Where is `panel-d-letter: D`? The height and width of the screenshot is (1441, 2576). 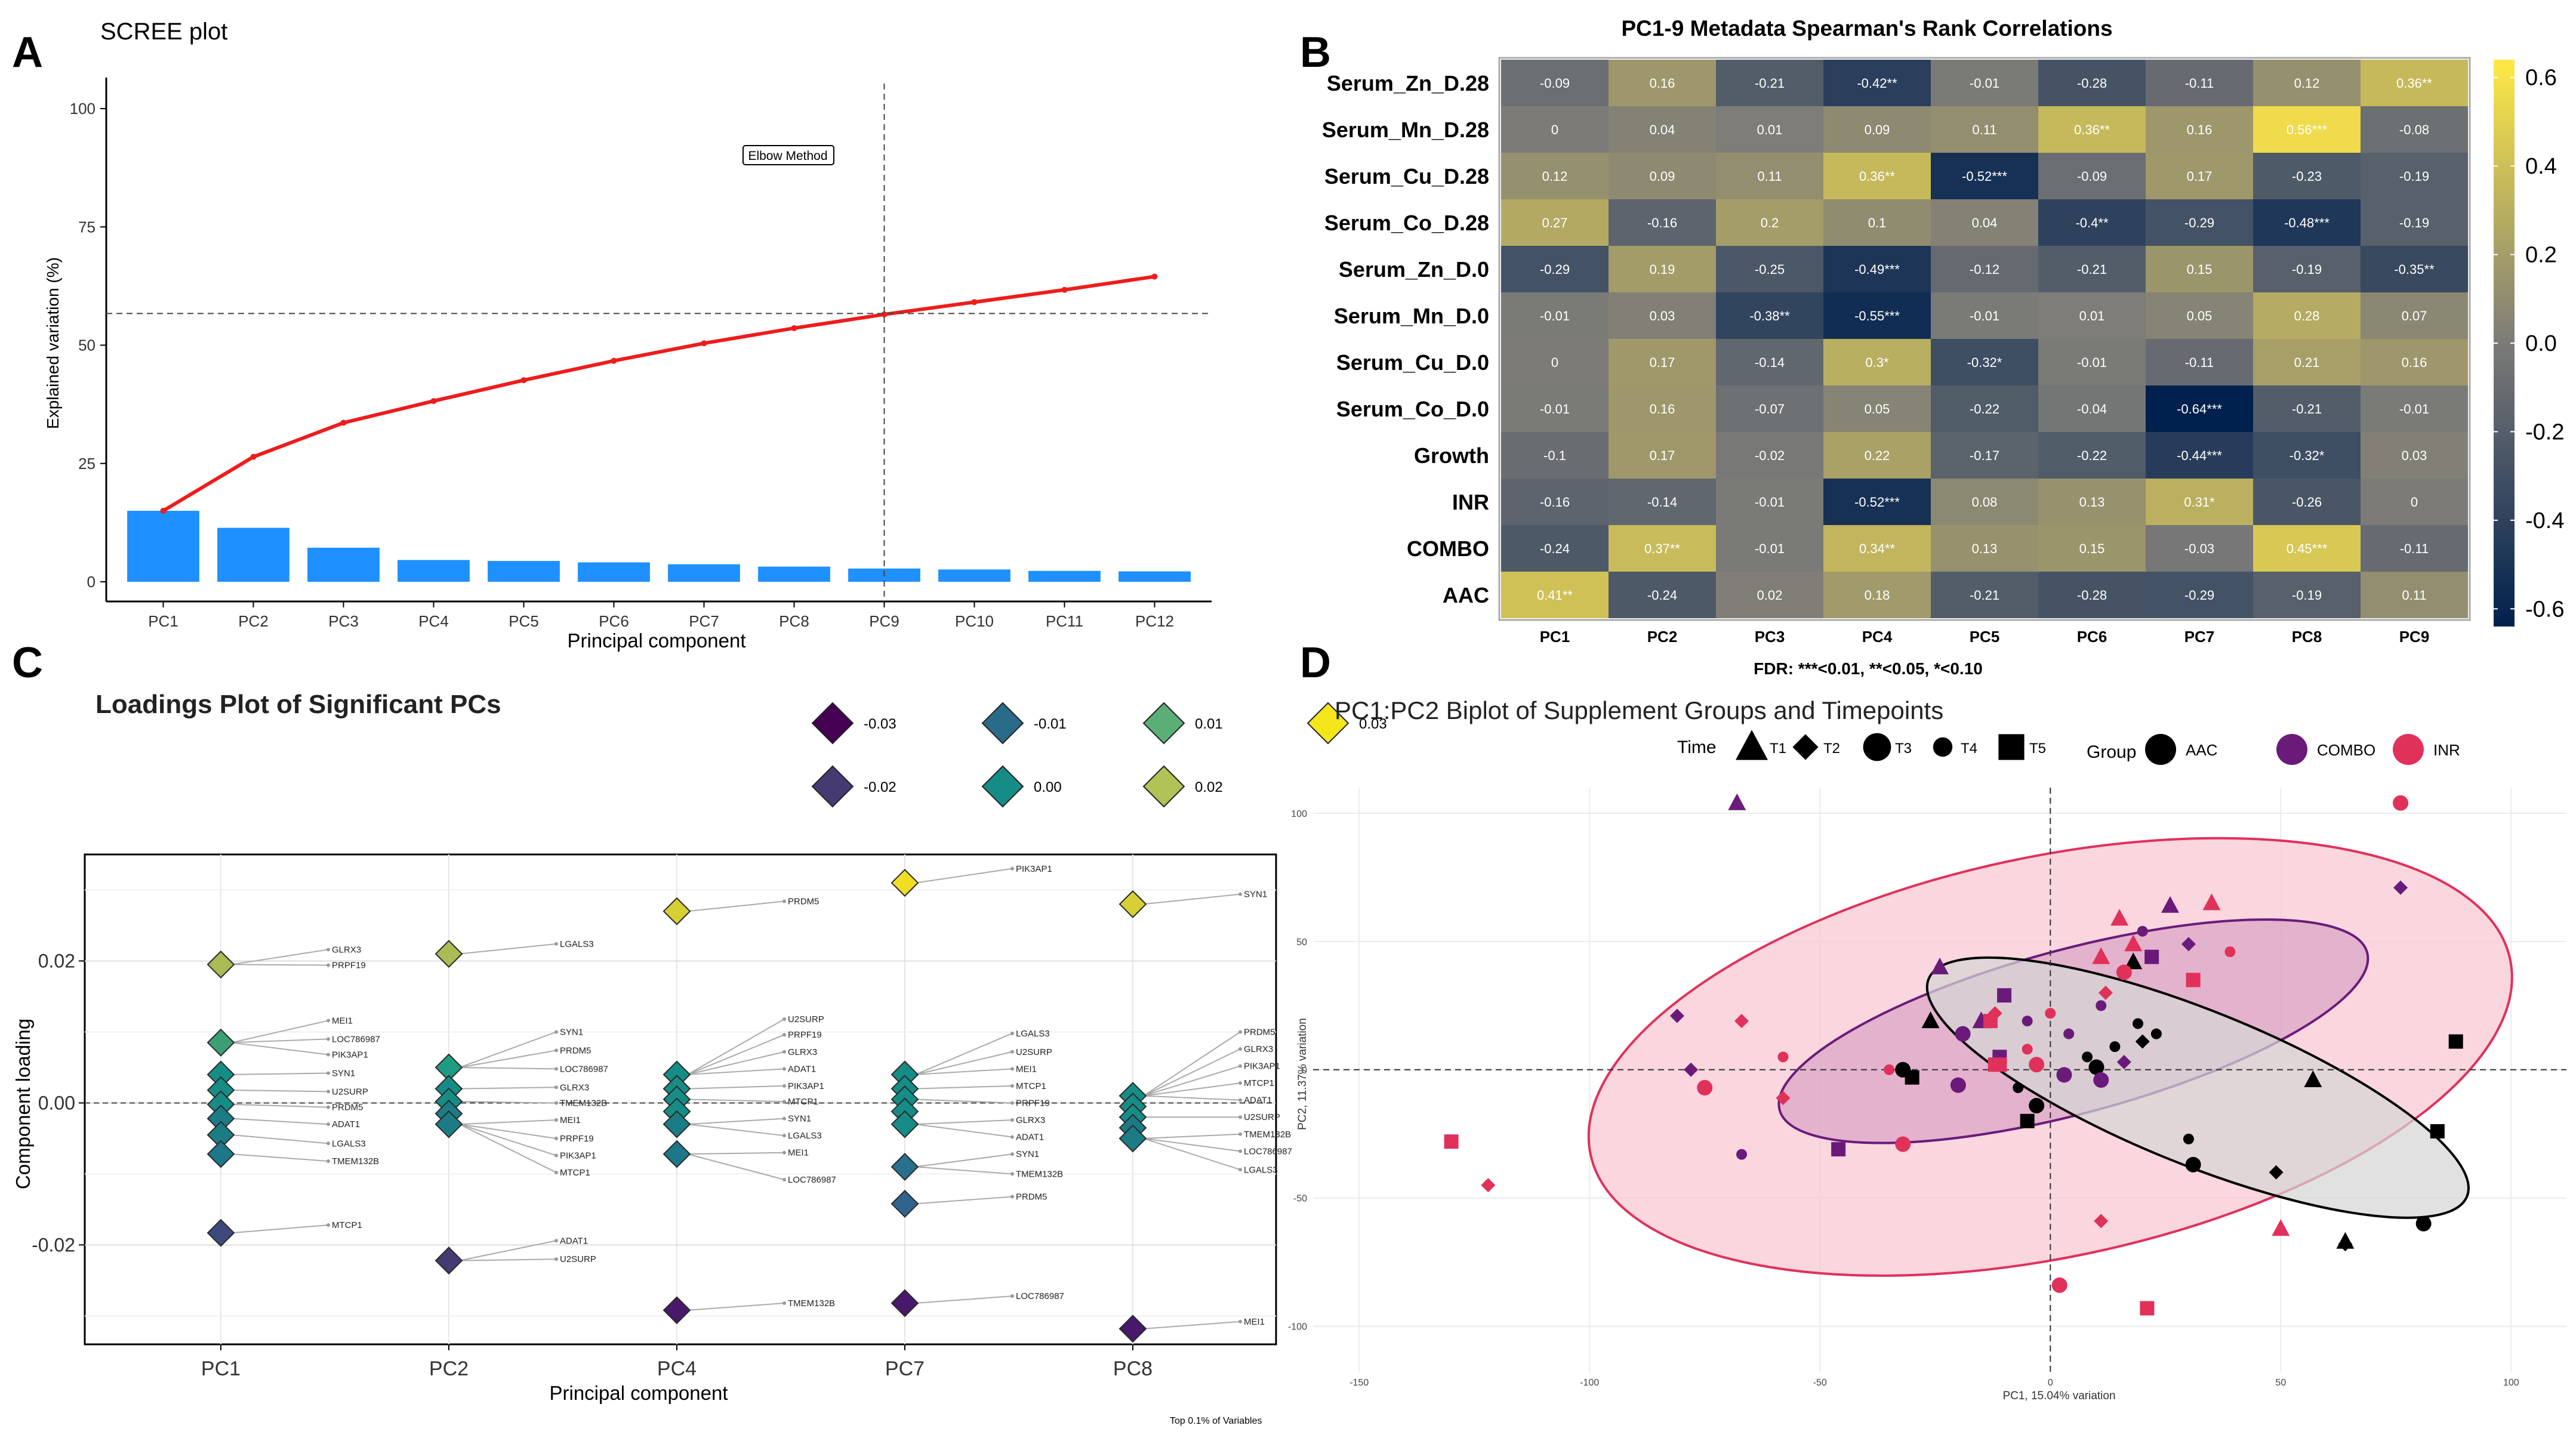 panel-d-letter: D is located at coordinates (1315, 663).